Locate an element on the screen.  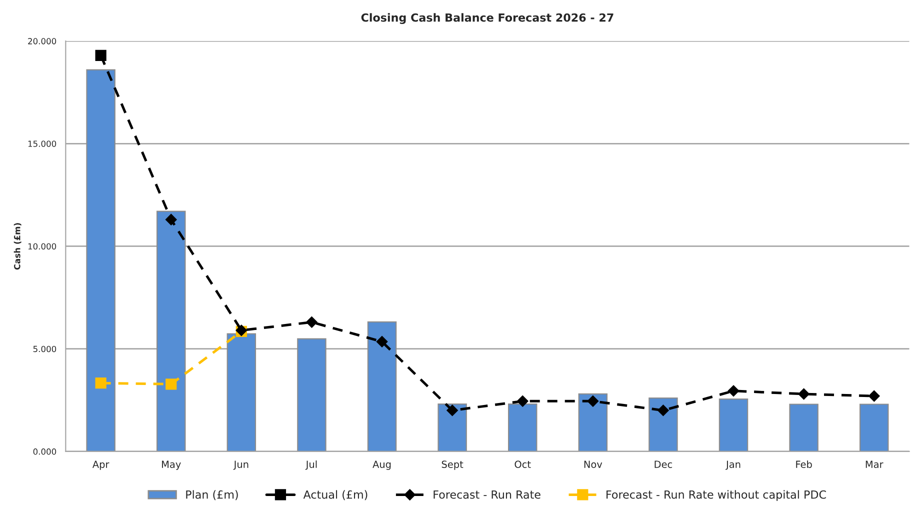
x-tick-label: Jan is located at coordinates (733, 465).